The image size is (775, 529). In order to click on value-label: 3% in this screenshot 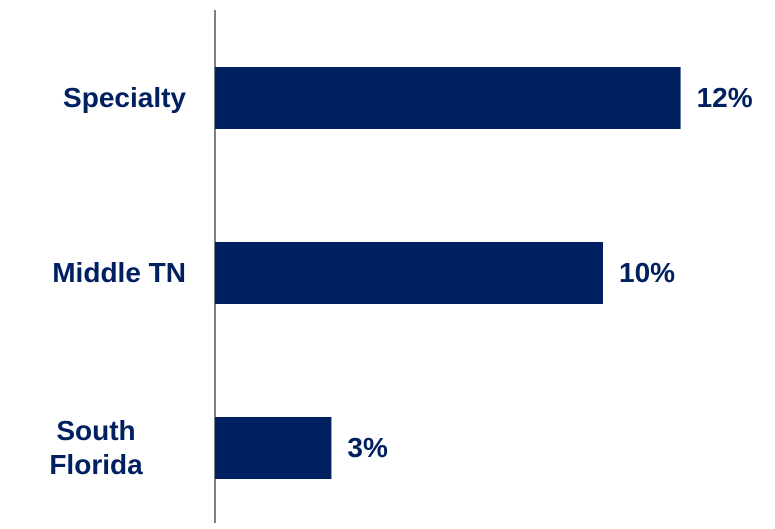, I will do `click(367, 448)`.